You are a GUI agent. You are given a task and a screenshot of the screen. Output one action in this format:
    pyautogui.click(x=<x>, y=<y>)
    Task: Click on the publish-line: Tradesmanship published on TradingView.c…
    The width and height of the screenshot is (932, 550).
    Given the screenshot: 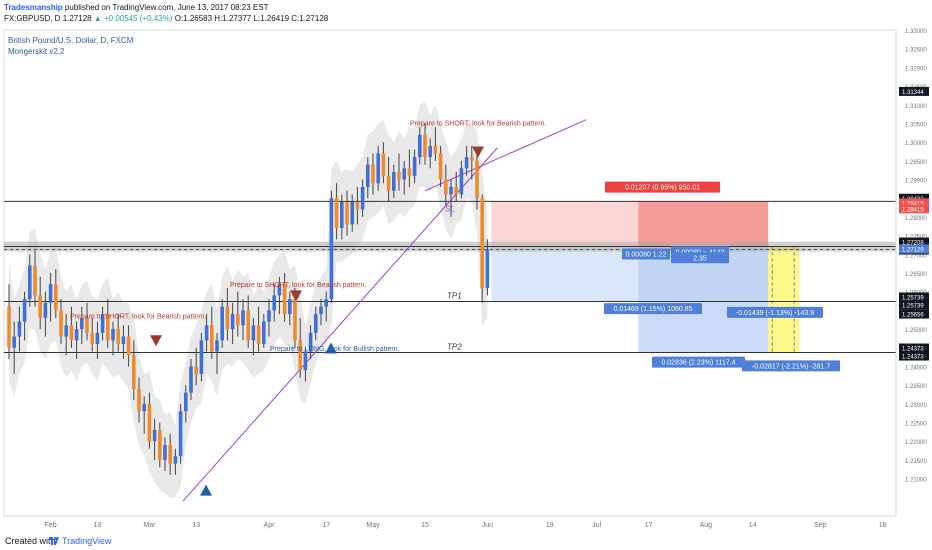 What is the action you would take?
    pyautogui.click(x=136, y=7)
    